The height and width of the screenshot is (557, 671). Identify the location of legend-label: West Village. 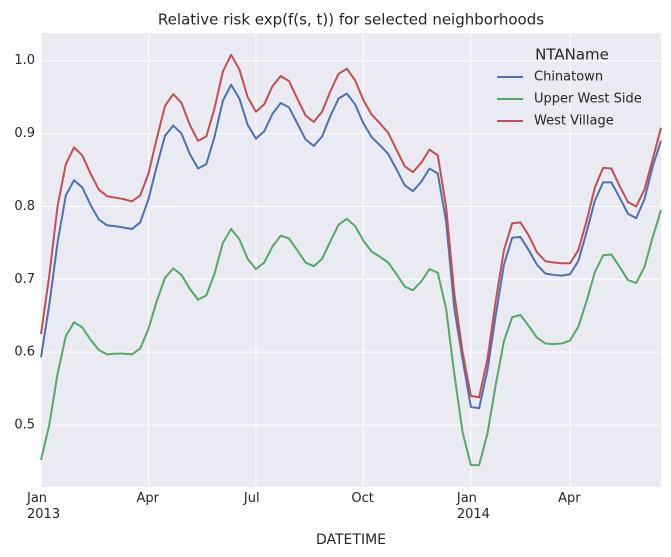
(574, 121).